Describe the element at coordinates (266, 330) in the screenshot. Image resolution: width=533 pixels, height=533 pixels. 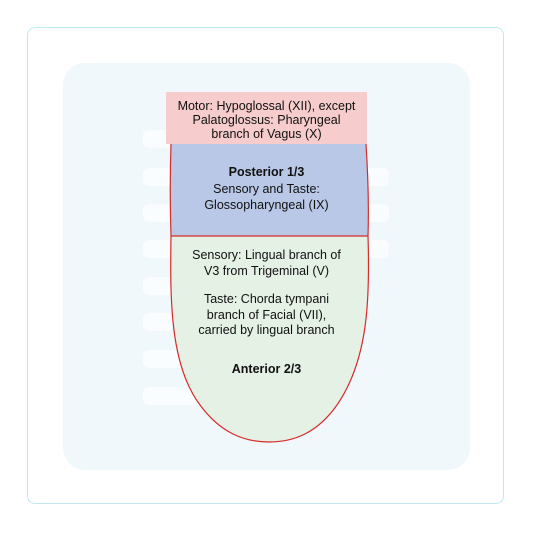
I see `anterior-taste-line-3: carried by lingual branch` at that location.